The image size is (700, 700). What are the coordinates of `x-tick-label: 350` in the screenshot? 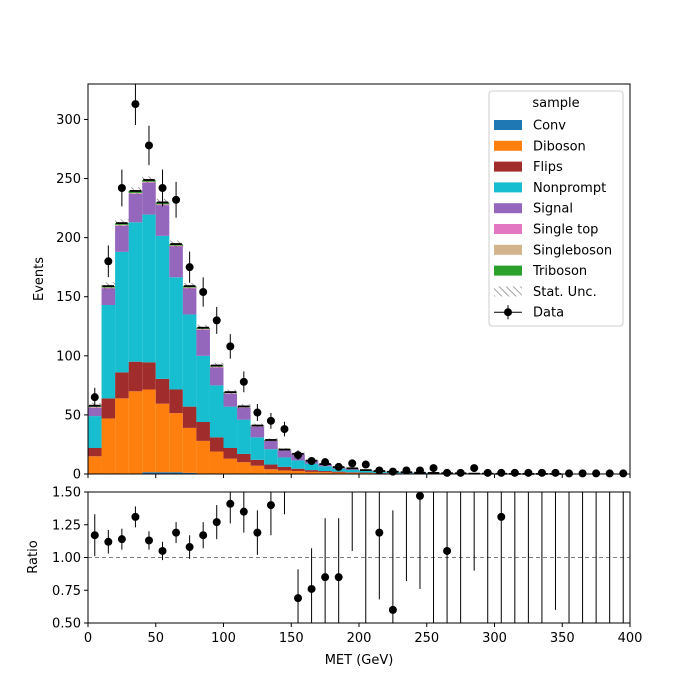 It's located at (562, 638).